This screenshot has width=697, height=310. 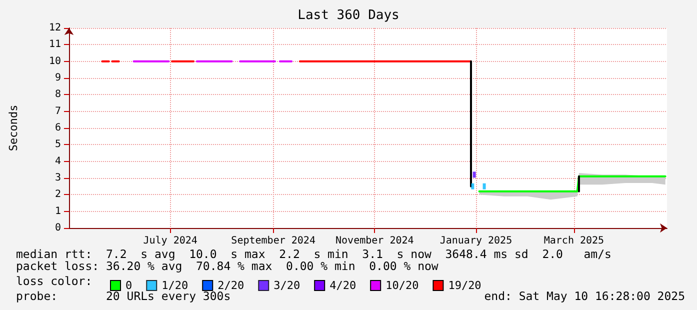 I want to click on y-tick-label: 7, so click(x=57, y=111).